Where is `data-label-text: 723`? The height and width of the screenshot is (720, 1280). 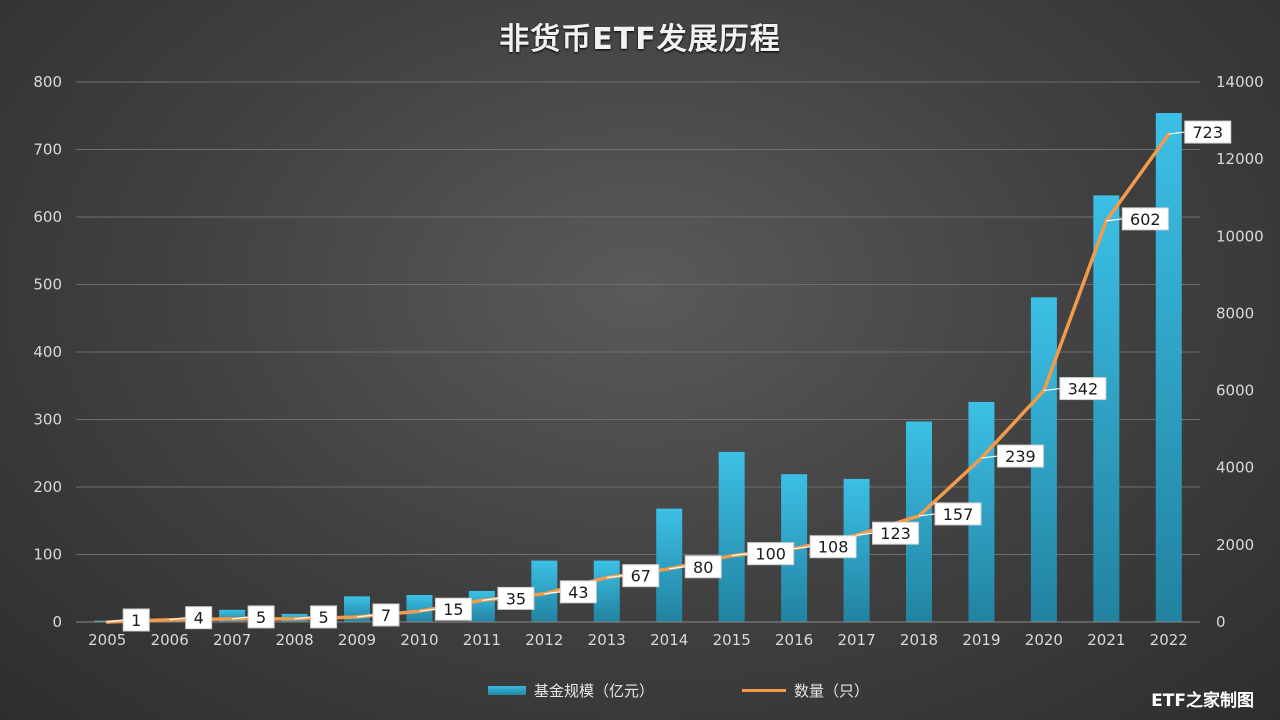 data-label-text: 723 is located at coordinates (1208, 132).